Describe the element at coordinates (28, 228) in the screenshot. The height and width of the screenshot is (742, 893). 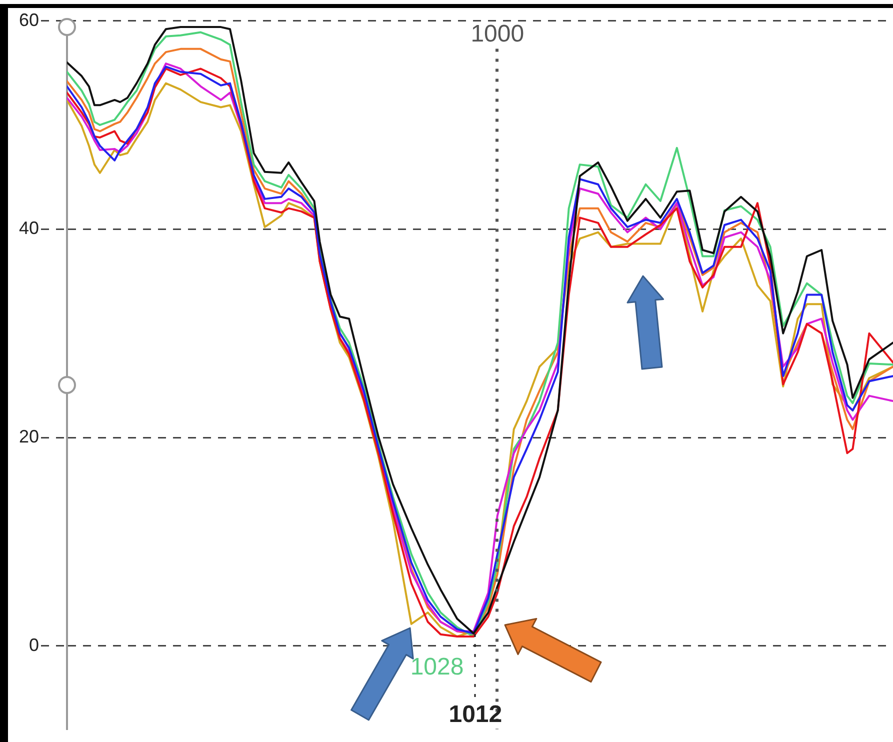
I see `y-tick-label: 40` at that location.